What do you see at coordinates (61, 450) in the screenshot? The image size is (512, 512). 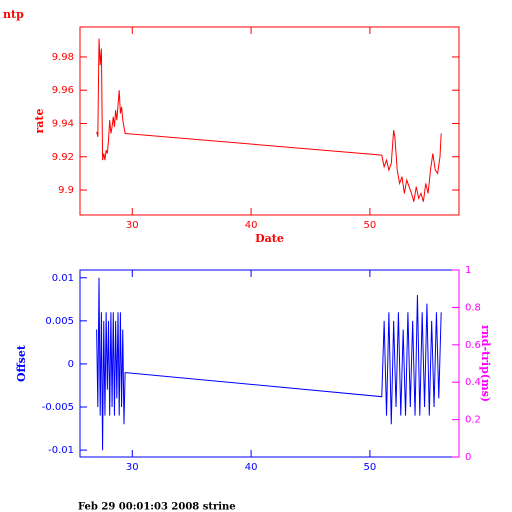 I see `y-tick-label: -0.01` at bounding box center [61, 450].